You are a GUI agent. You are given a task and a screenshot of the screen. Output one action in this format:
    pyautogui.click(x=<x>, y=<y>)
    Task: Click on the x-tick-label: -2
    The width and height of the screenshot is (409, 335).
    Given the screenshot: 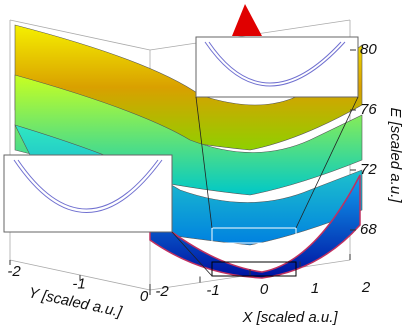 What is the action you would take?
    pyautogui.click(x=162, y=291)
    